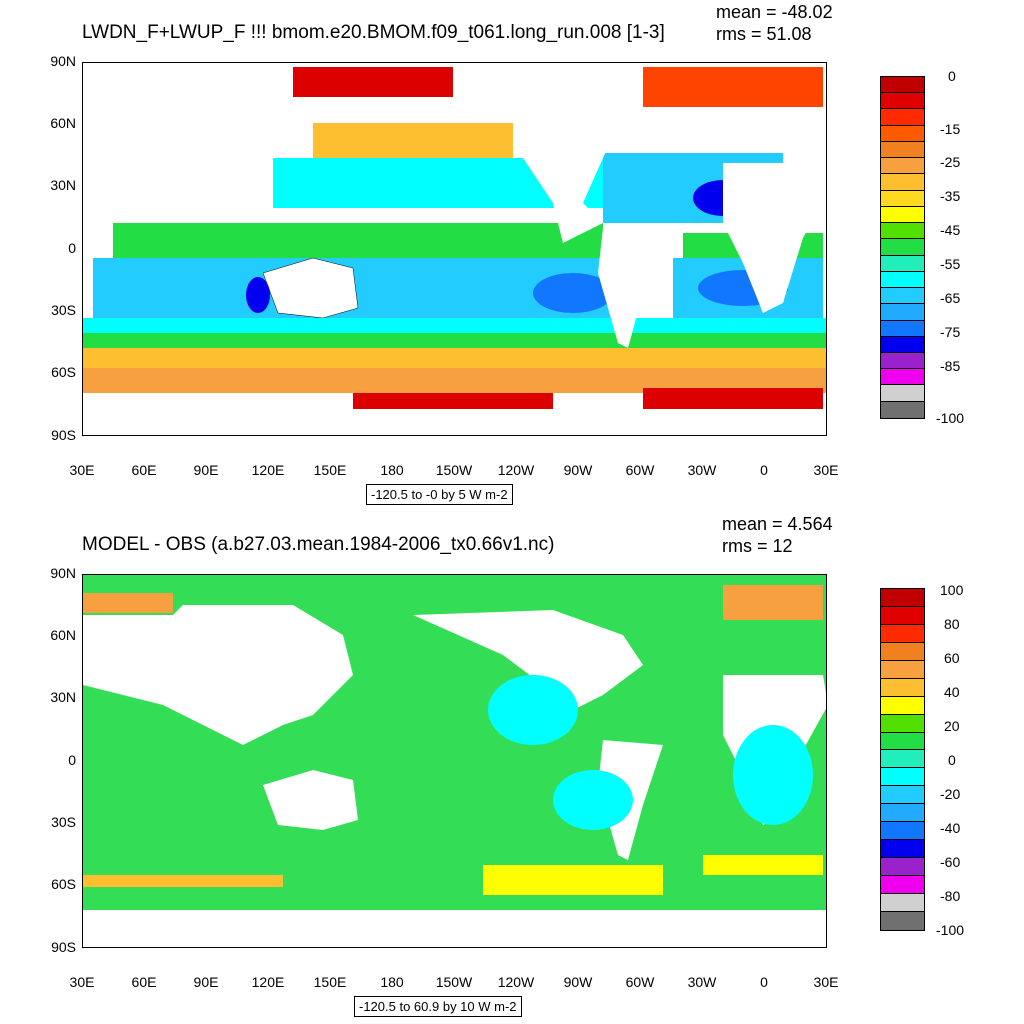 Image resolution: width=1024 pixels, height=1024 pixels. Describe the element at coordinates (950, 196) in the screenshot. I see `top-cb-label-3: -35` at that location.